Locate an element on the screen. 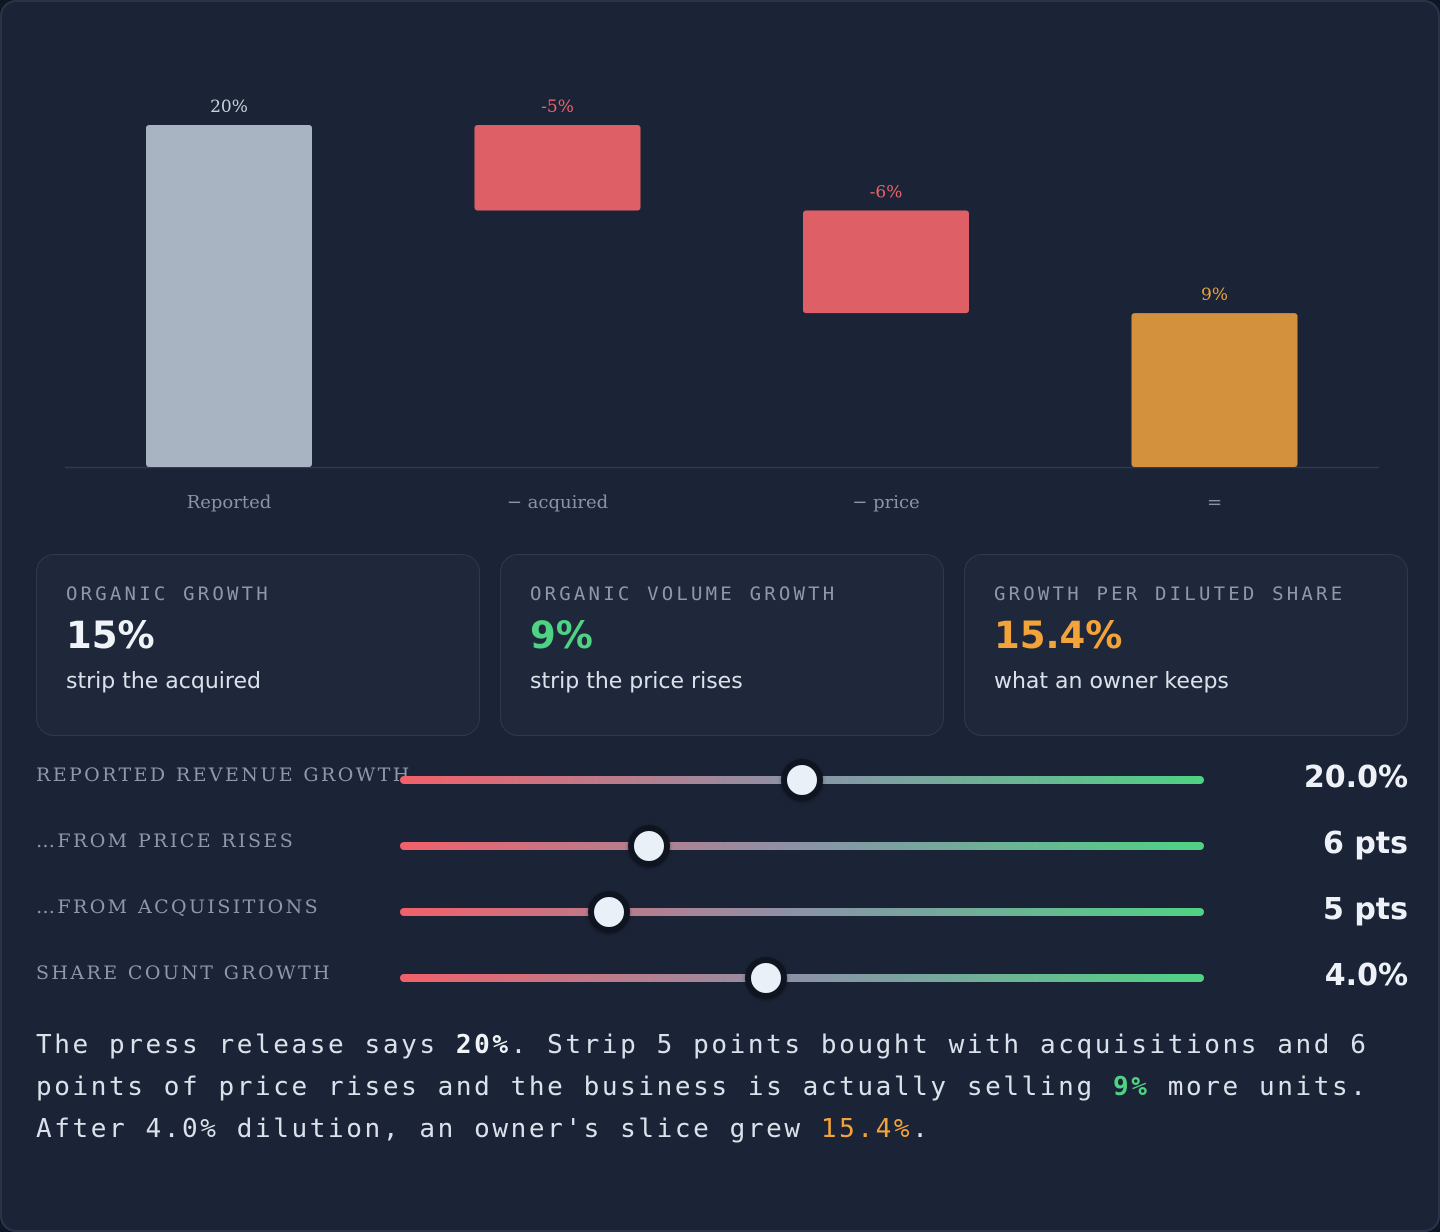  card-subtitle: what an owner keeps is located at coordinates (1111, 681).